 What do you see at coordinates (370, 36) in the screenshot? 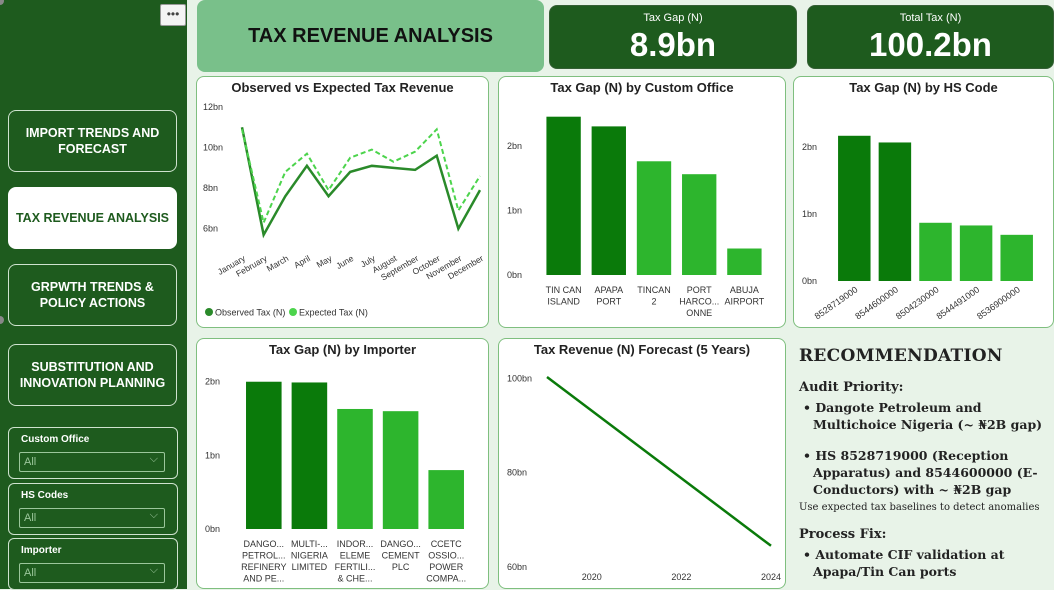
I see `page-title: TAX REVENUE ANALYSIS` at bounding box center [370, 36].